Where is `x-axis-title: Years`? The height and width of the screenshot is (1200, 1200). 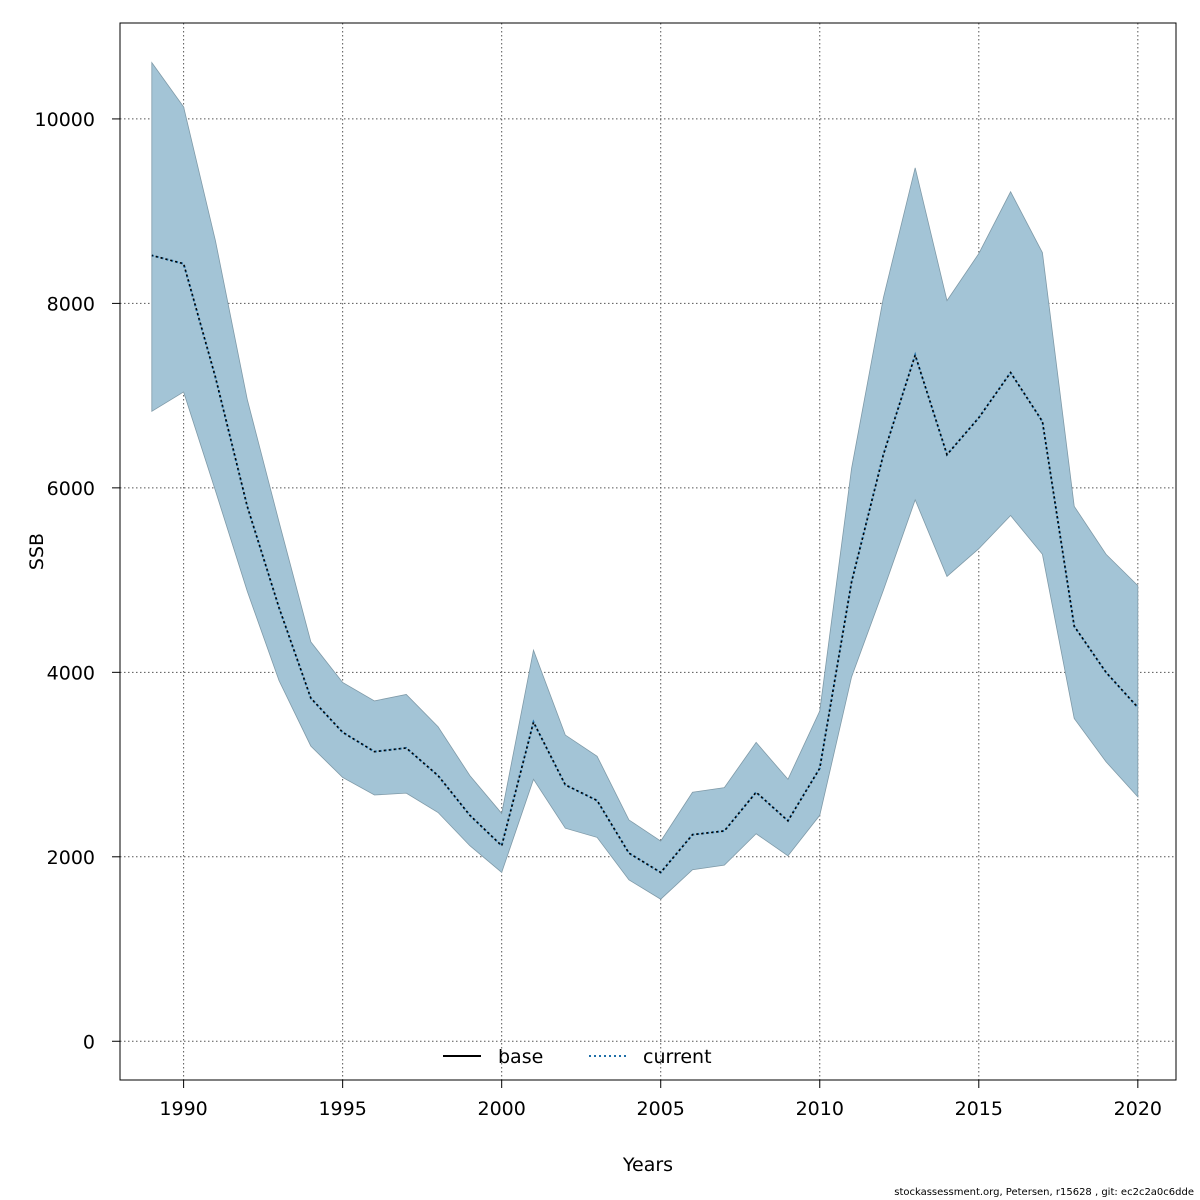 x-axis-title: Years is located at coordinates (647, 1165).